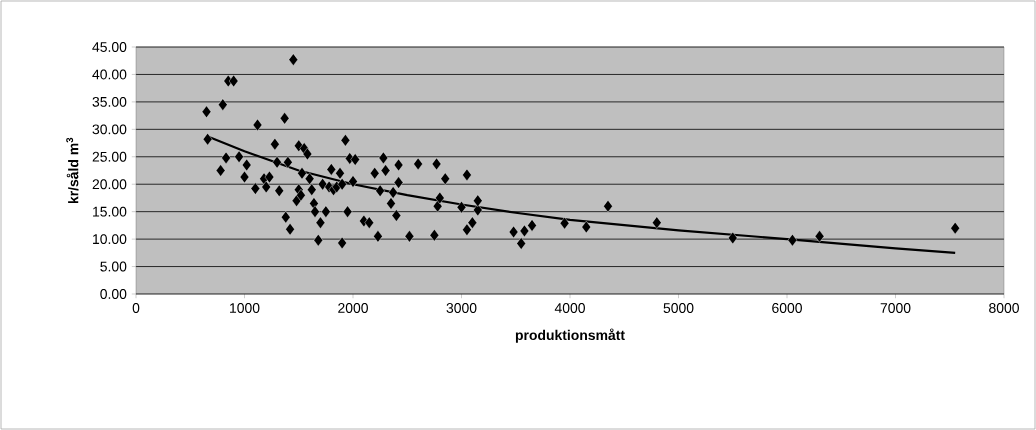  I want to click on x-tick-label: 0, so click(136, 308).